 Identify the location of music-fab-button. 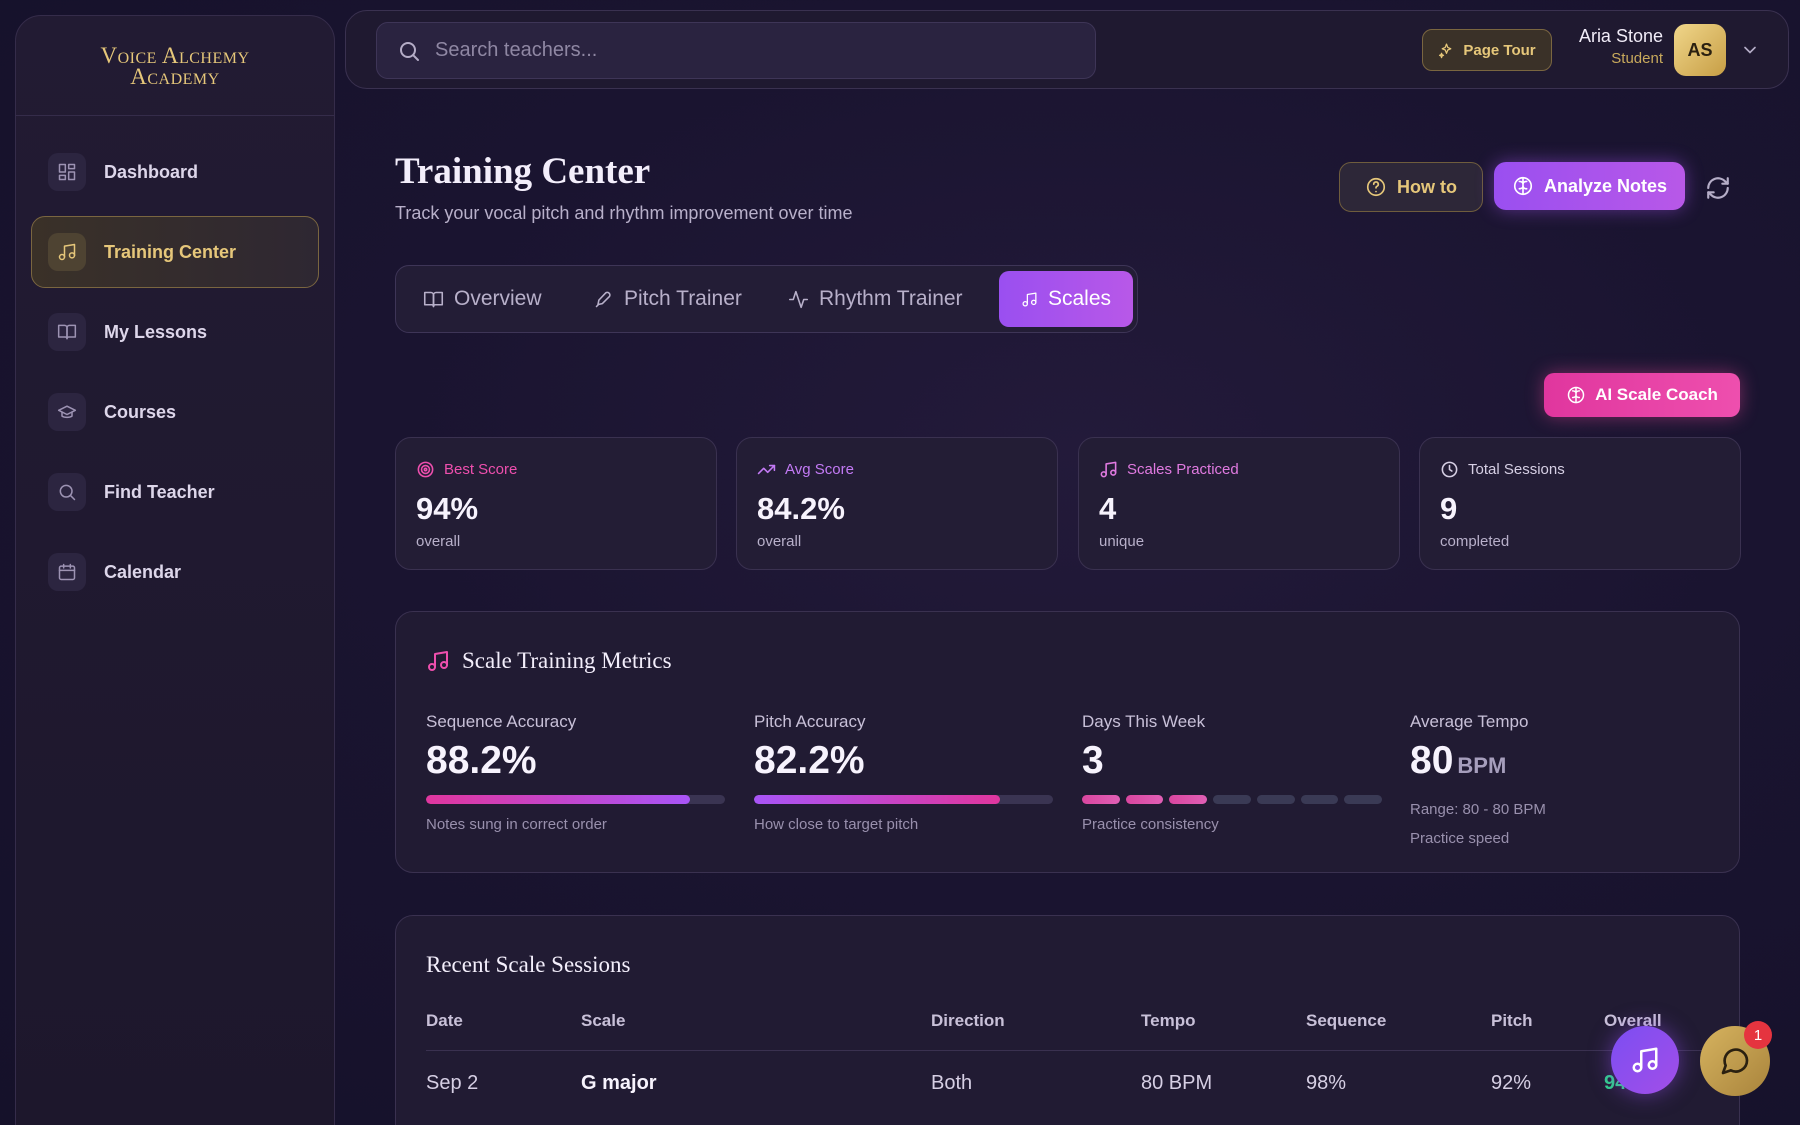
(1645, 1060).